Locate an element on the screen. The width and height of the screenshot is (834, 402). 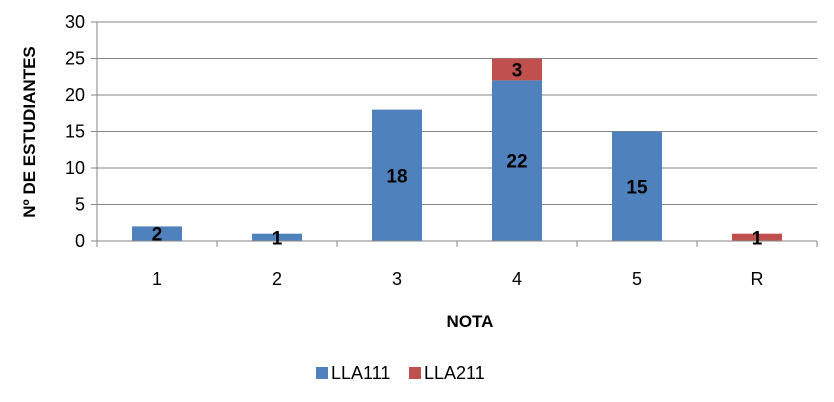
data-label: 22 is located at coordinates (516, 162).